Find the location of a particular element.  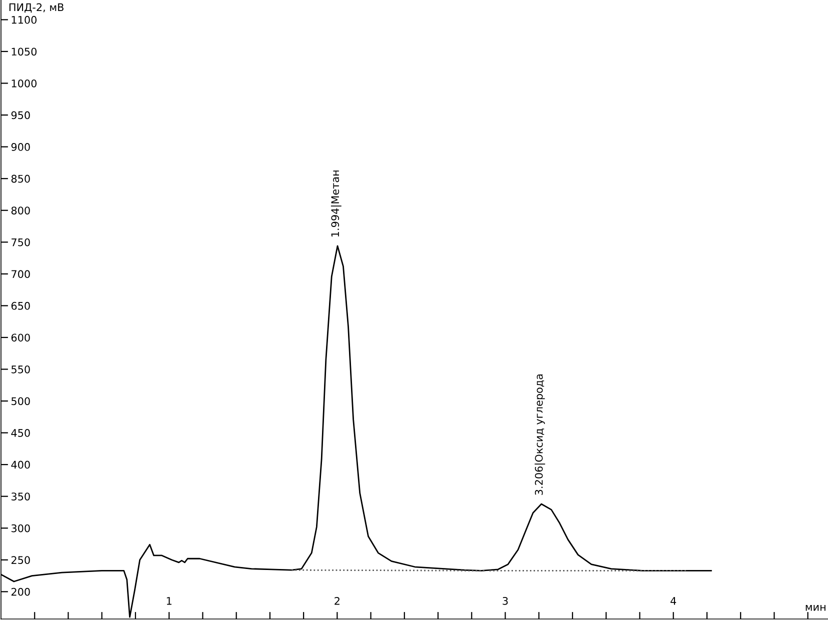

y-tick-label: 450 is located at coordinates (20, 433).